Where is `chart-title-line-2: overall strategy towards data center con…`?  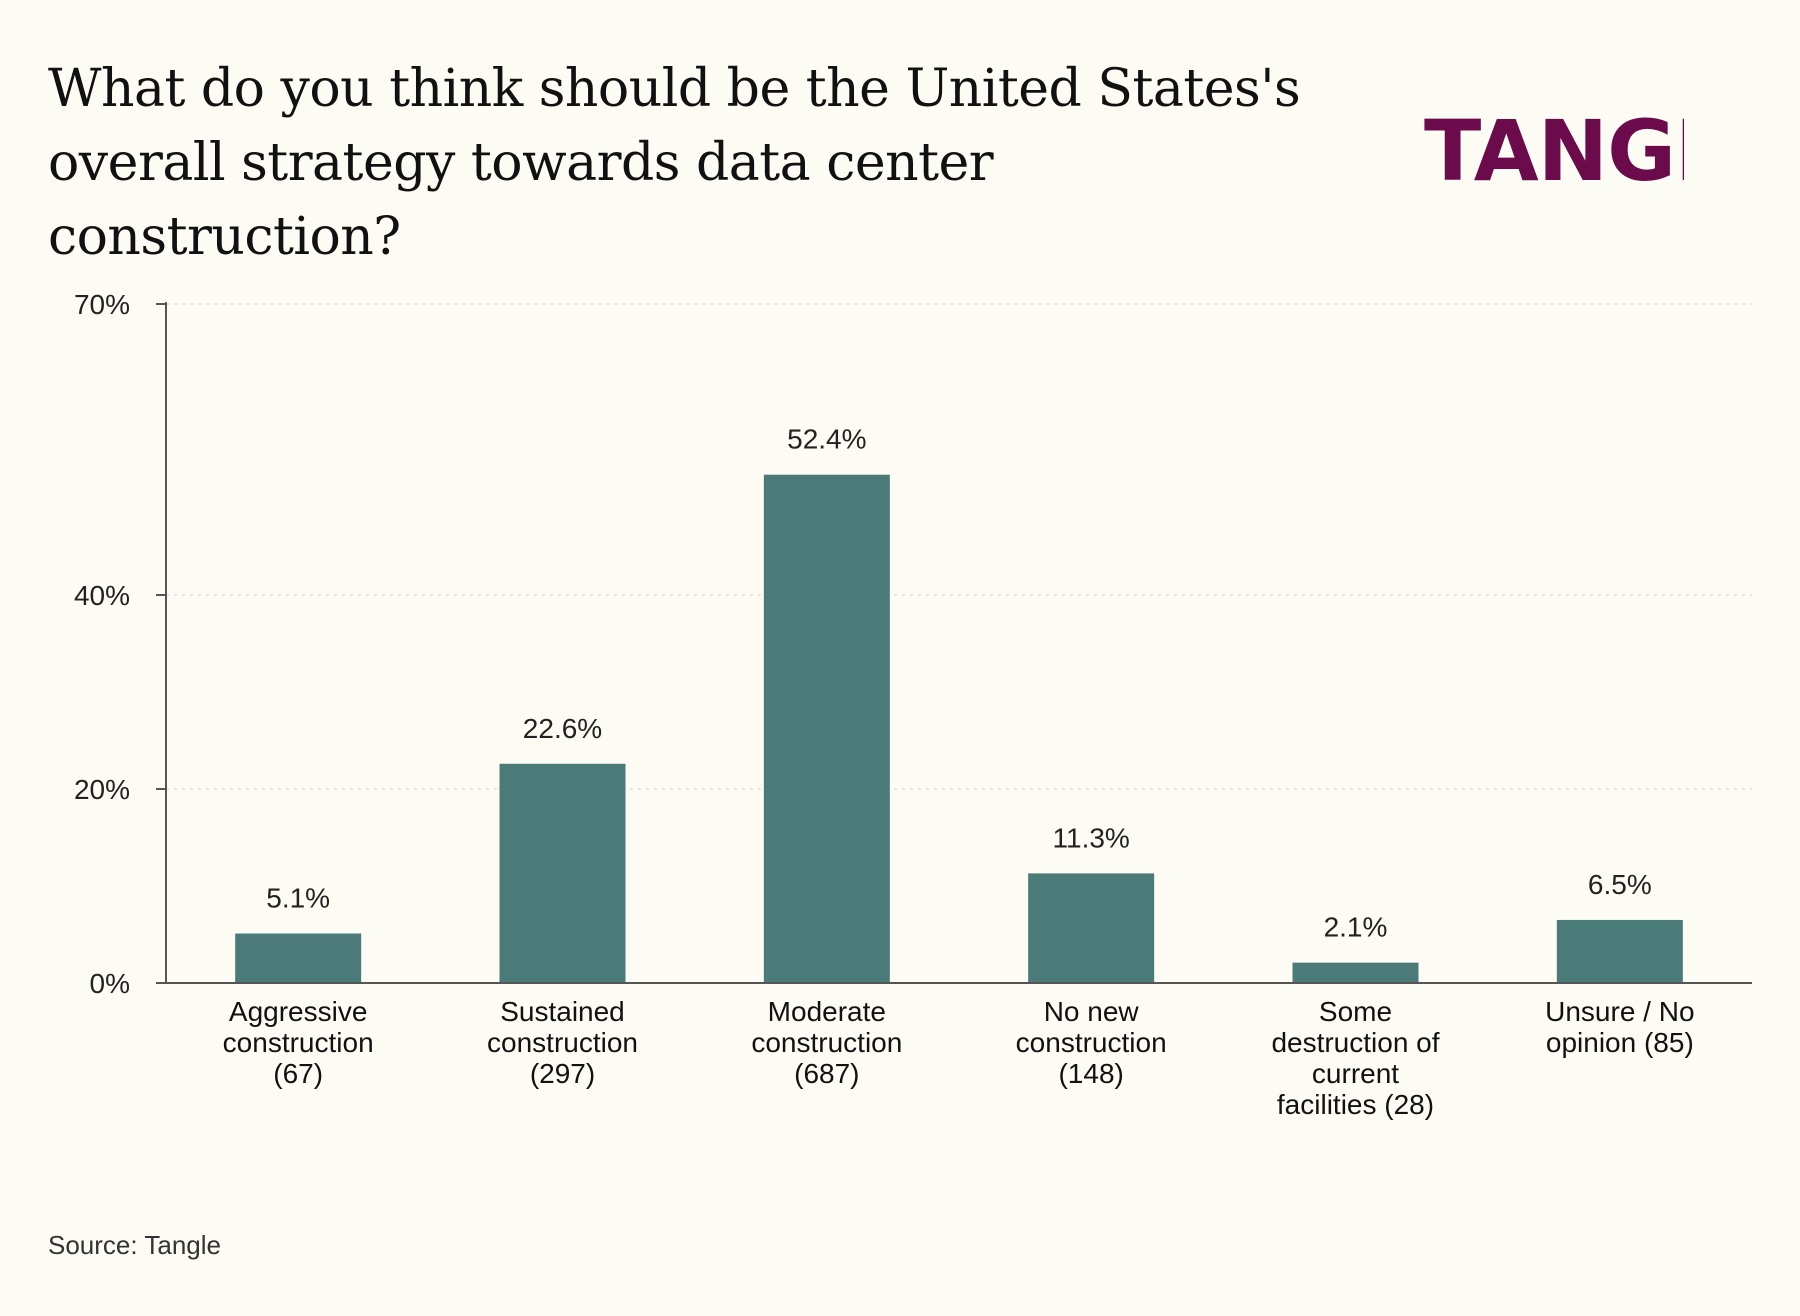 chart-title-line-2: overall strategy towards data center con… is located at coordinates (521, 200).